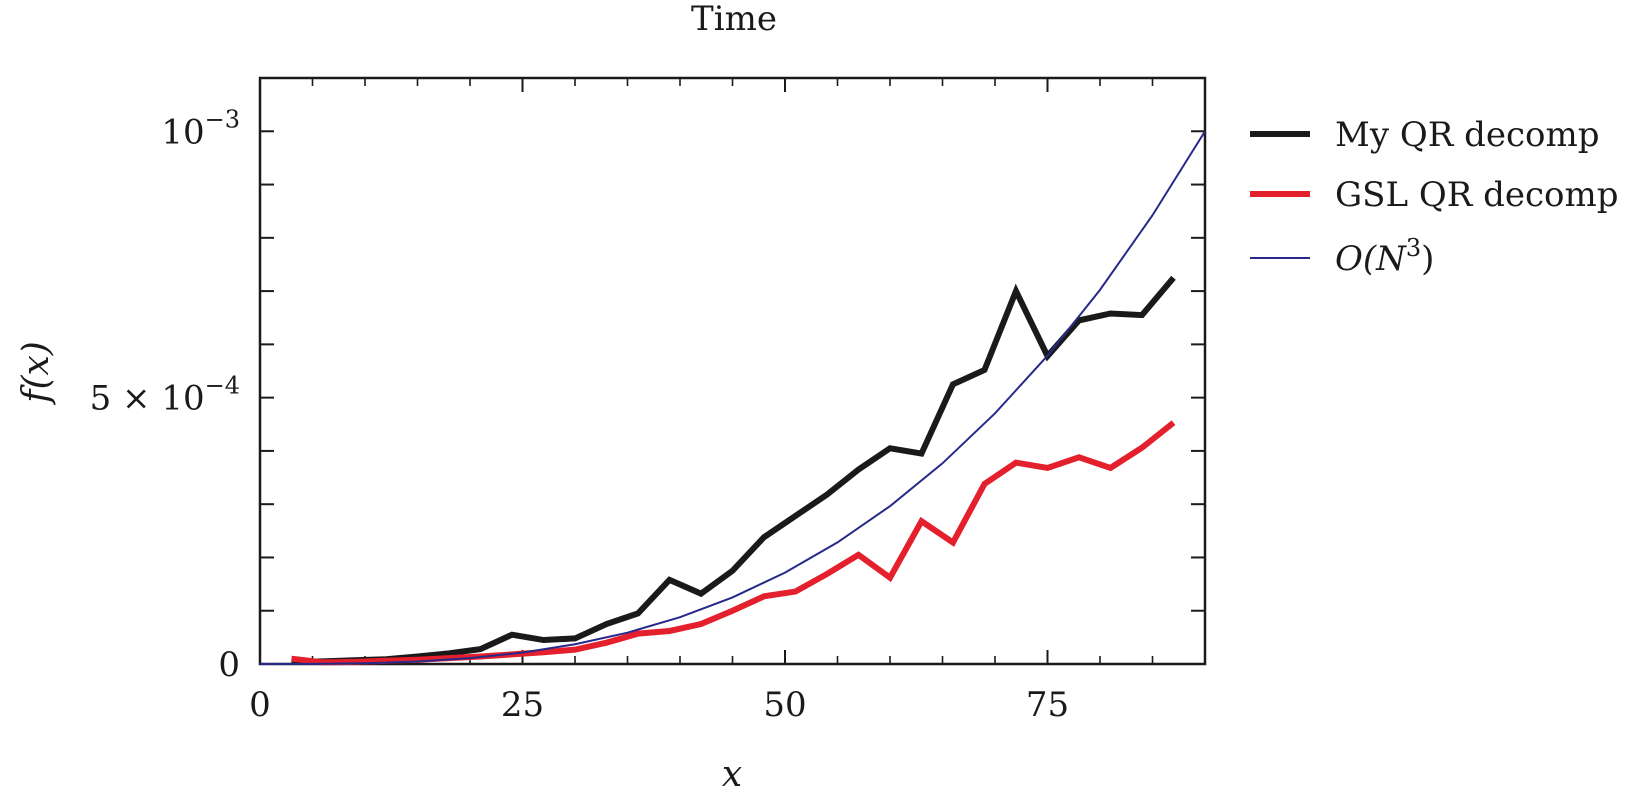 This screenshot has width=1646, height=787. Describe the element at coordinates (522, 705) in the screenshot. I see `x-tick-label: 25` at that location.